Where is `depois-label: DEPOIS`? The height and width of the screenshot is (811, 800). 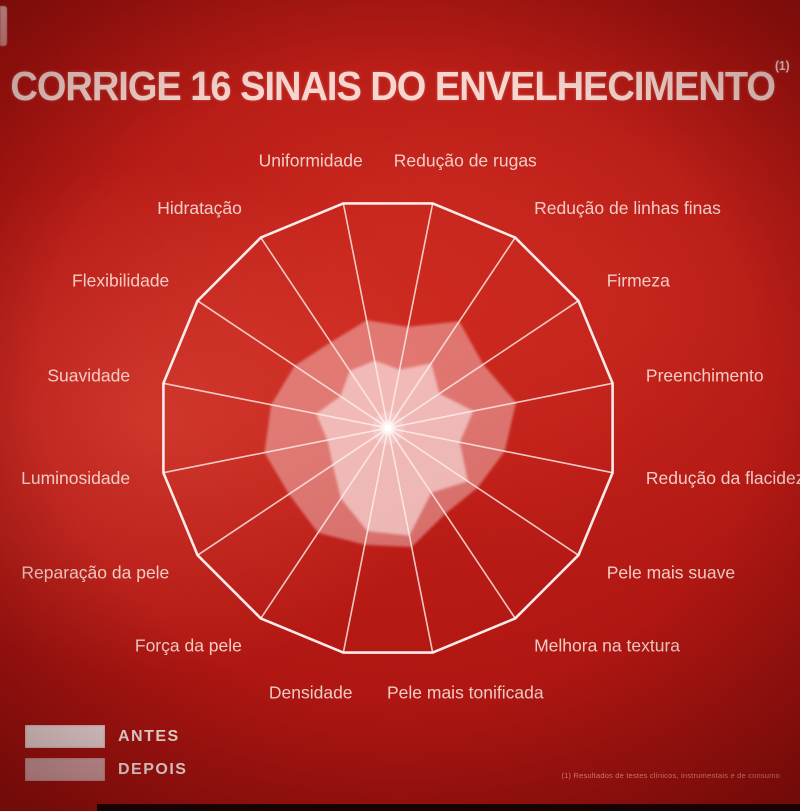 depois-label: DEPOIS is located at coordinates (153, 769).